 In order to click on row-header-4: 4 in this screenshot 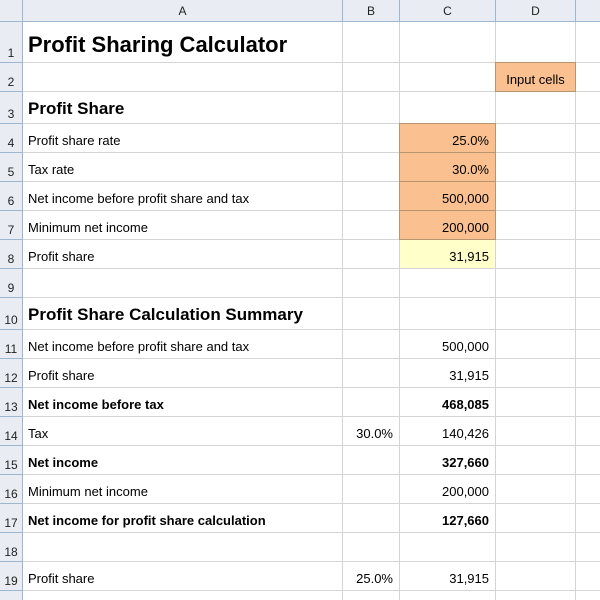, I will do `click(11, 138)`.